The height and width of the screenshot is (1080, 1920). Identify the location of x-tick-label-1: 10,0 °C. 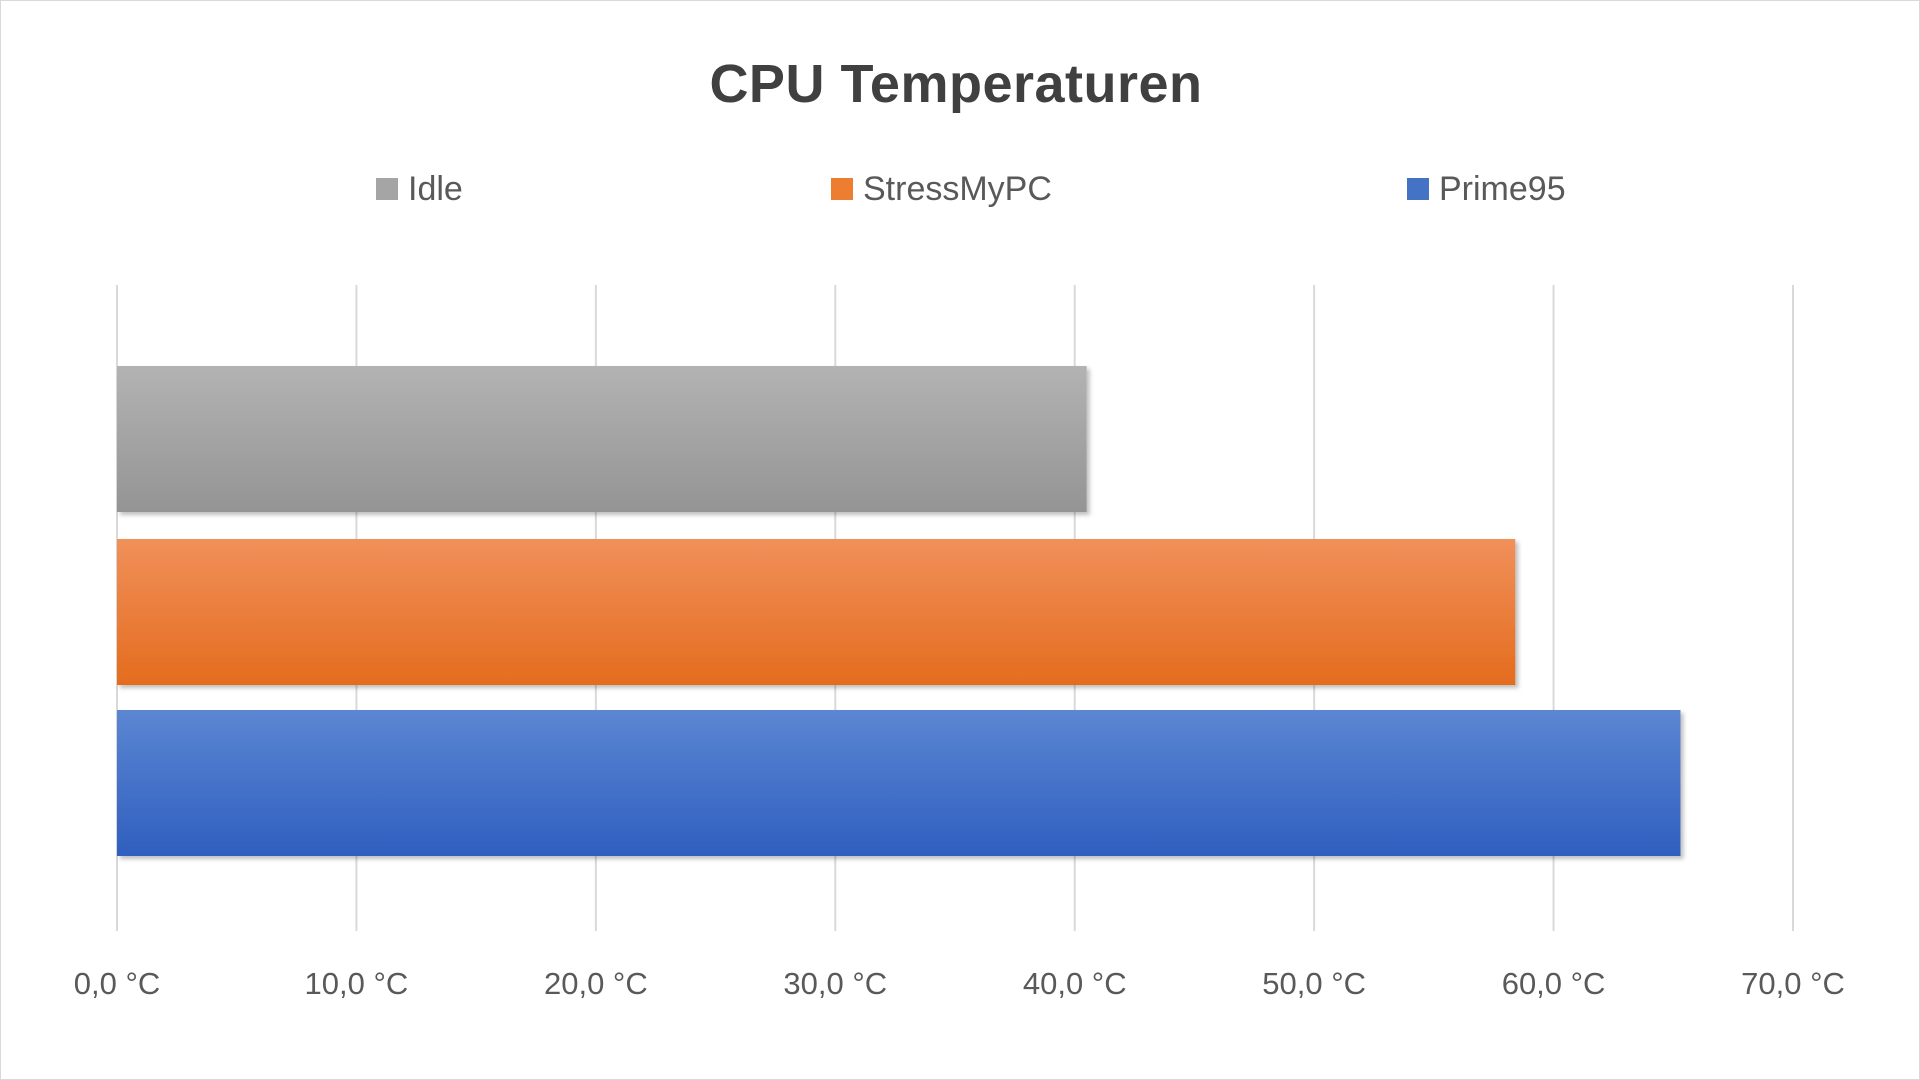
(357, 983).